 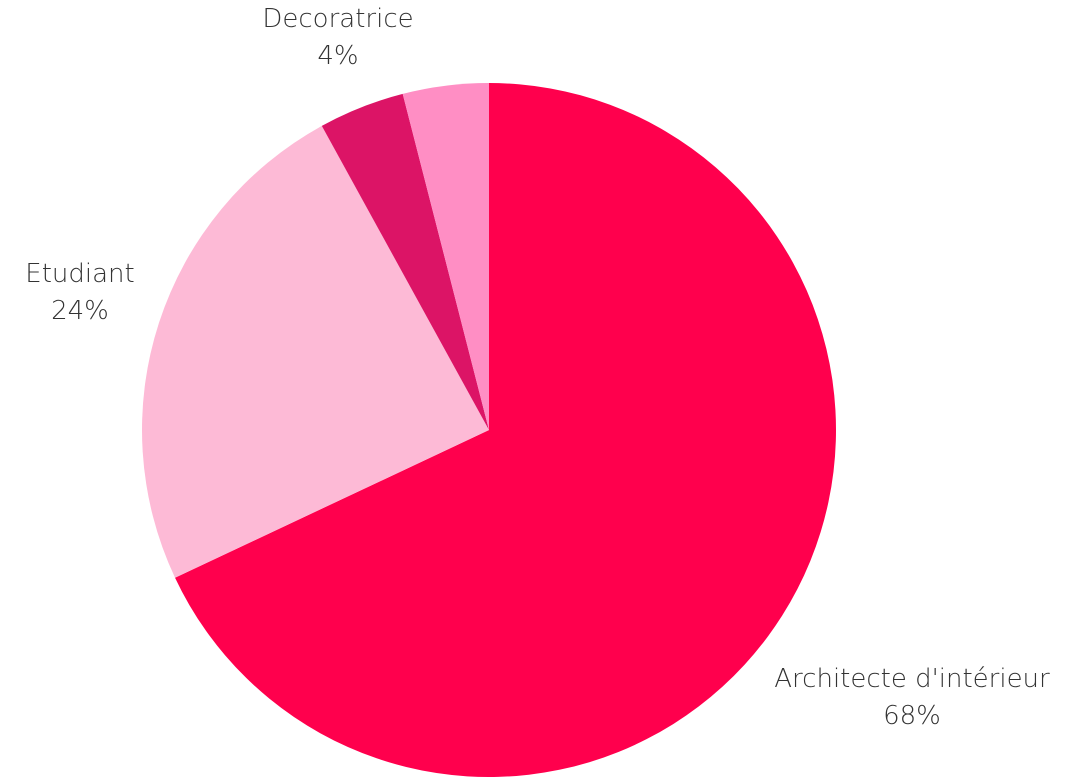 I want to click on pie-slice-label-1: Etudiant, so click(x=79, y=274).